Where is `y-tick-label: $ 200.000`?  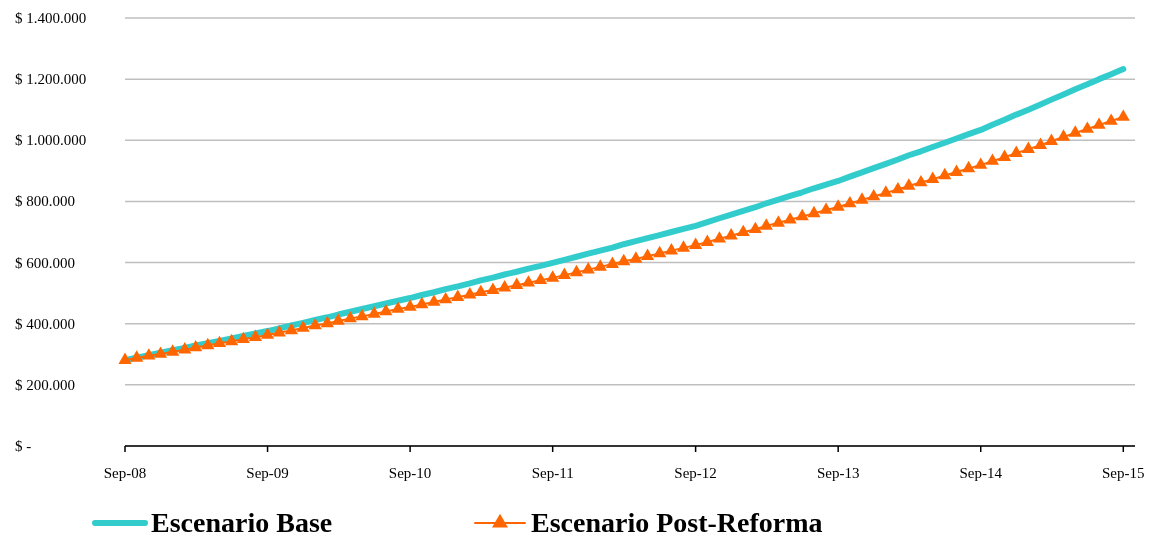
y-tick-label: $ 200.000 is located at coordinates (45, 384).